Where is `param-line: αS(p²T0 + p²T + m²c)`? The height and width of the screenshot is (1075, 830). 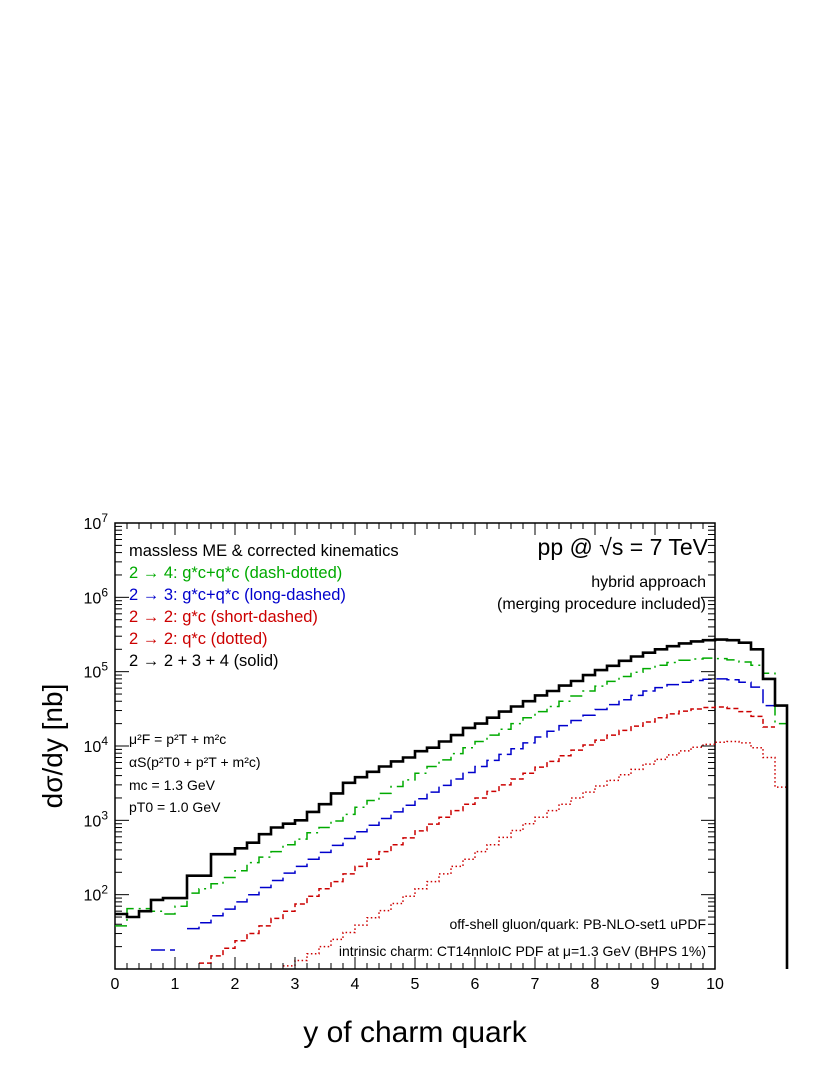
param-line: αS(p²T0 + p²T + m²c) is located at coordinates (195, 762).